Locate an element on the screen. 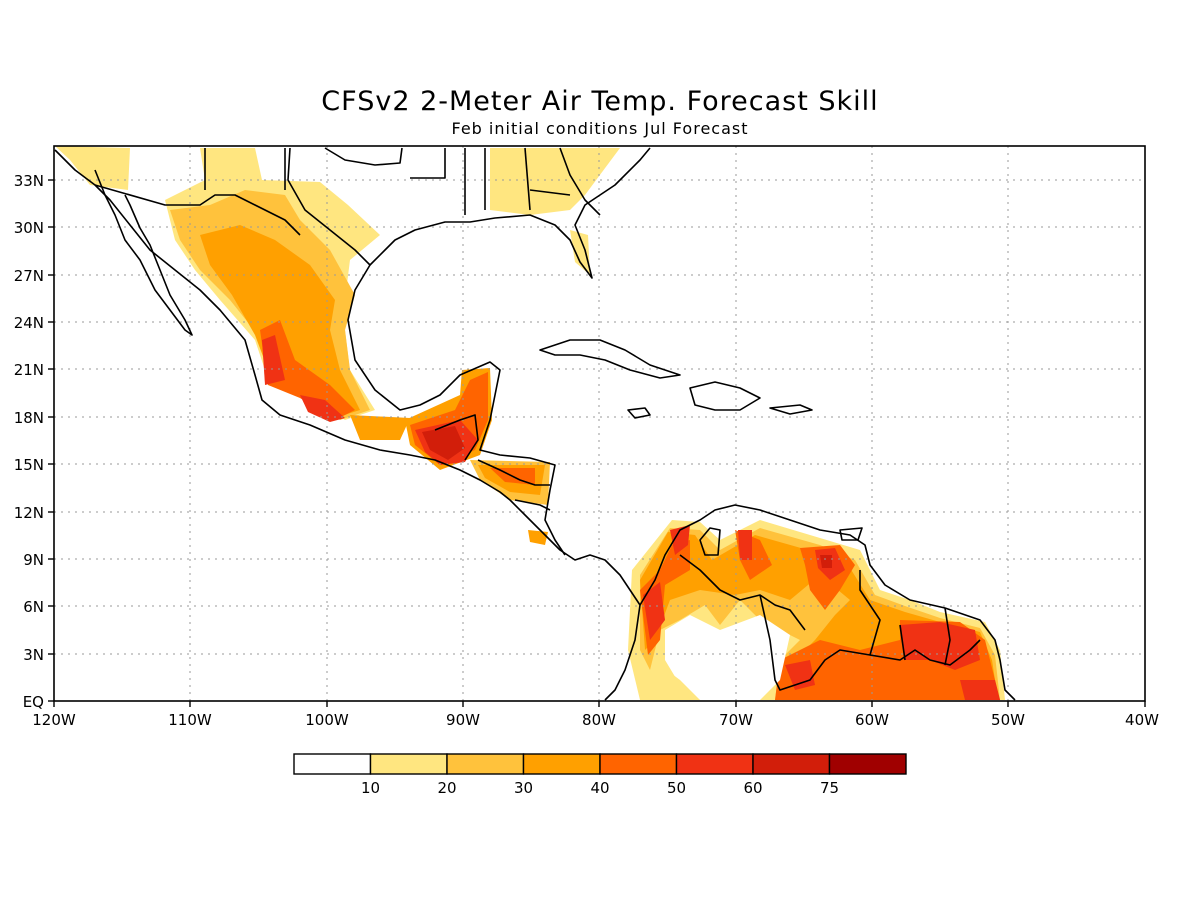 This screenshot has height=900, width=1200. lon-tick-label: 110W is located at coordinates (190, 720).